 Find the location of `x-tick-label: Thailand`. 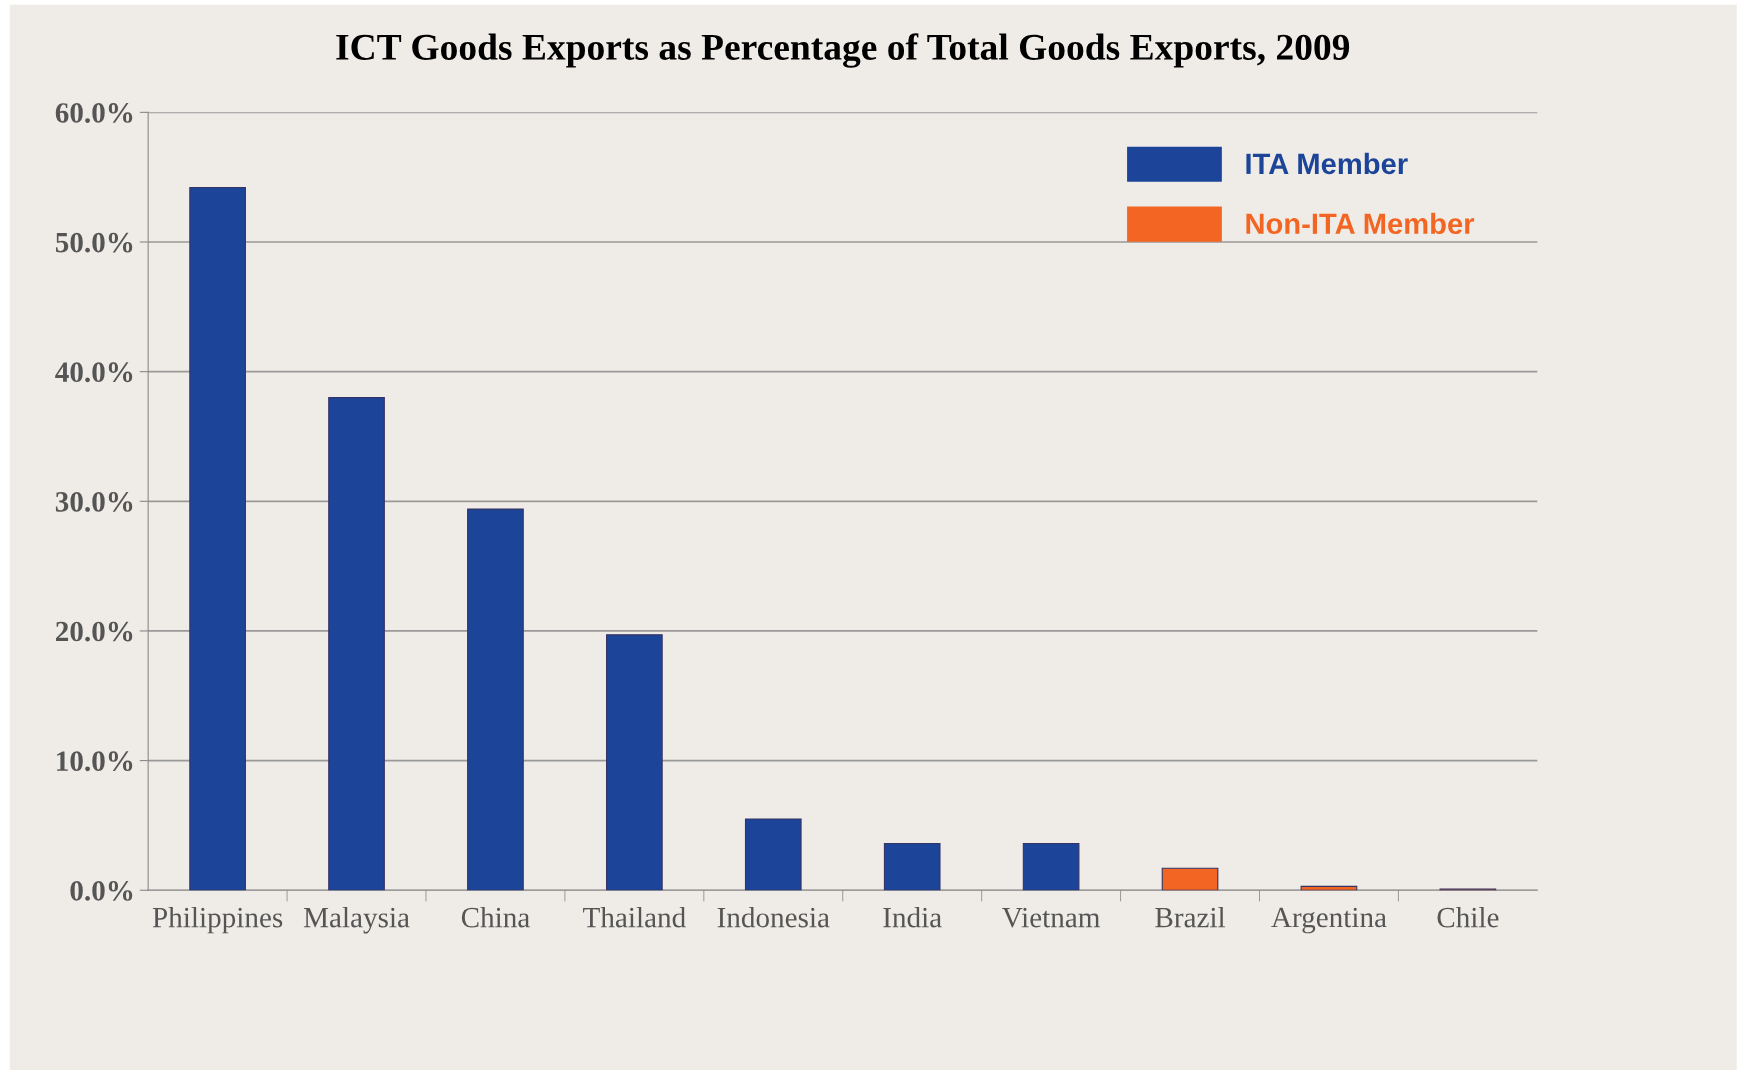

x-tick-label: Thailand is located at coordinates (634, 917).